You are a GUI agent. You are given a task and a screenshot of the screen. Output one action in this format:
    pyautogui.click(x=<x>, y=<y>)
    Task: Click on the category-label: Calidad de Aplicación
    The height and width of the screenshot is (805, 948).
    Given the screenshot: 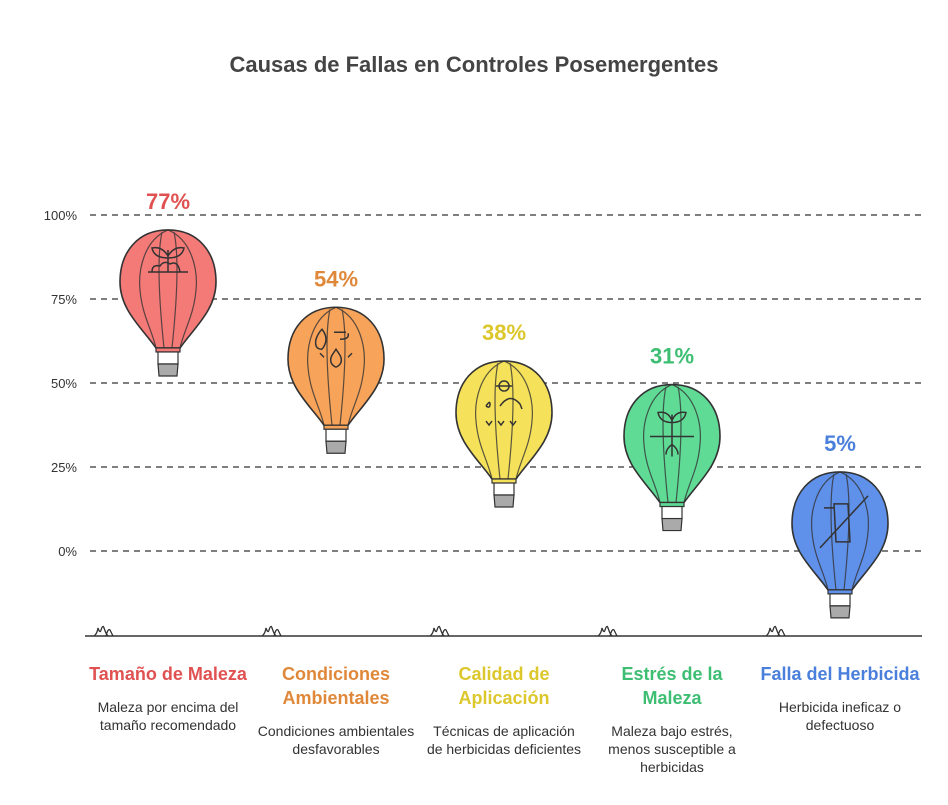 What is the action you would take?
    pyautogui.click(x=504, y=686)
    